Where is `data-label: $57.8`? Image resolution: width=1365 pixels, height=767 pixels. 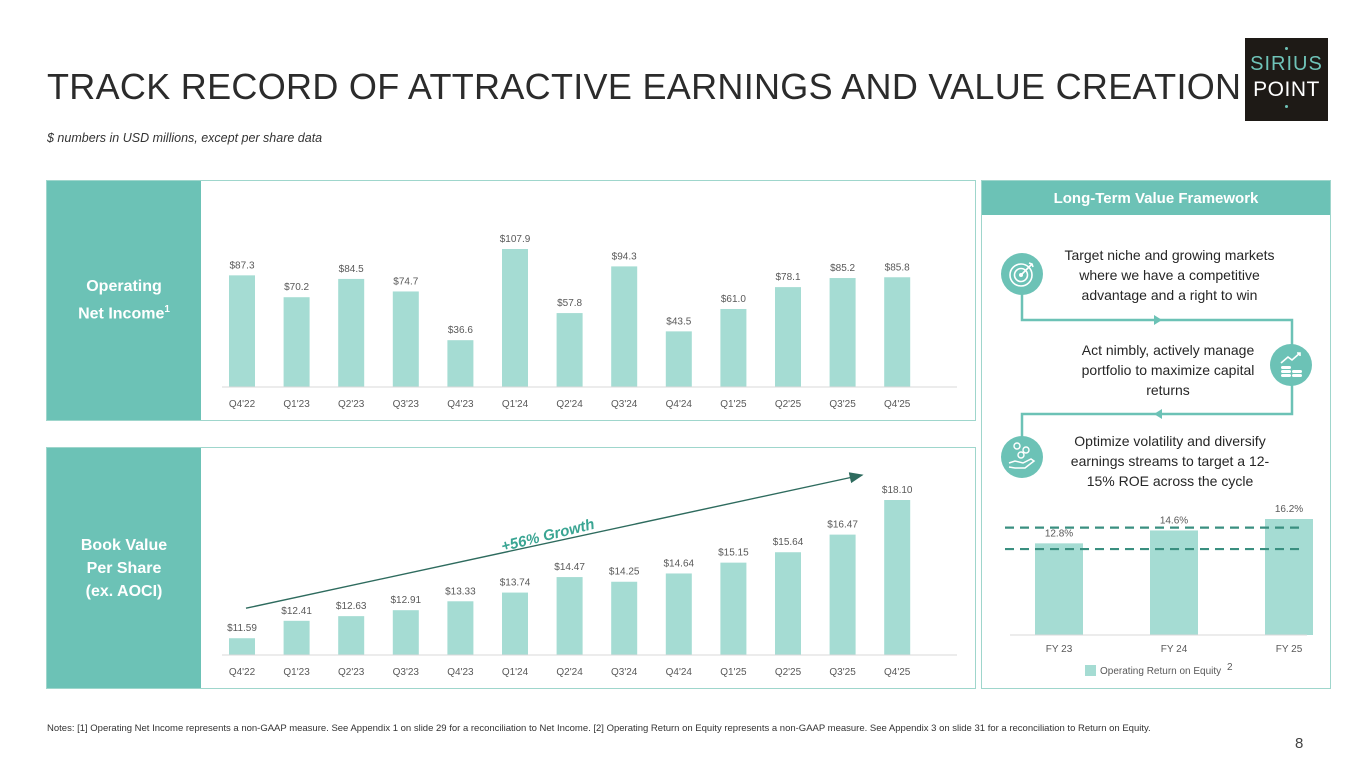 data-label: $57.8 is located at coordinates (569, 303).